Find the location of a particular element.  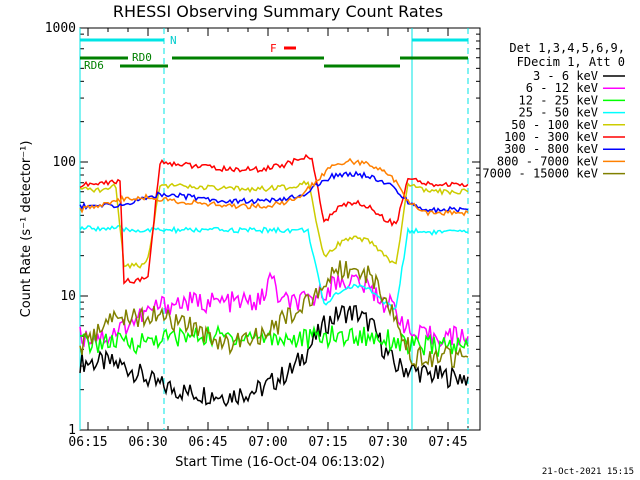

series-line-25-50-keV is located at coordinates (274, 267).